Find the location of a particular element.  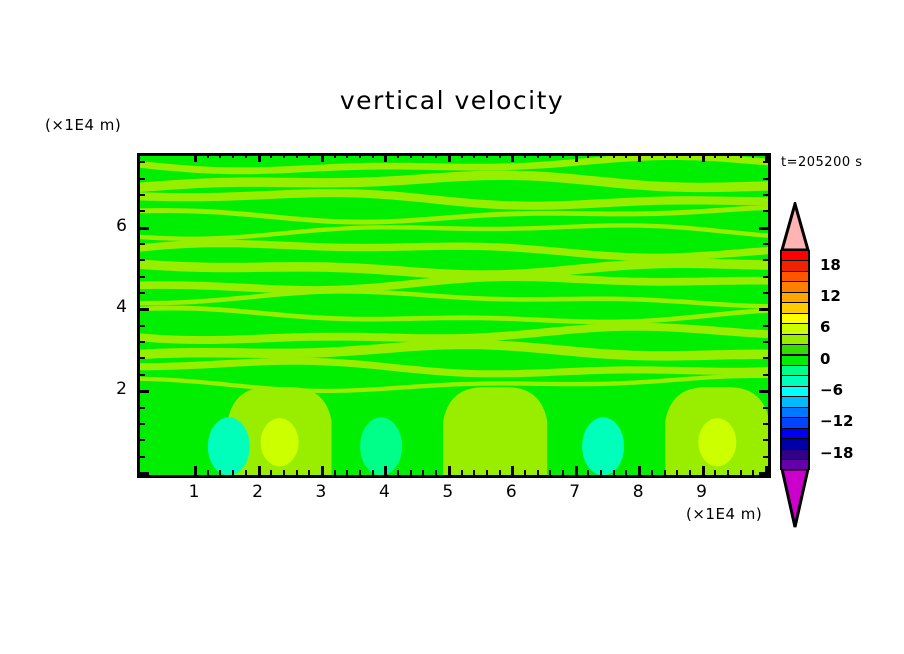

page-title: vertical velocity is located at coordinates (452, 100).